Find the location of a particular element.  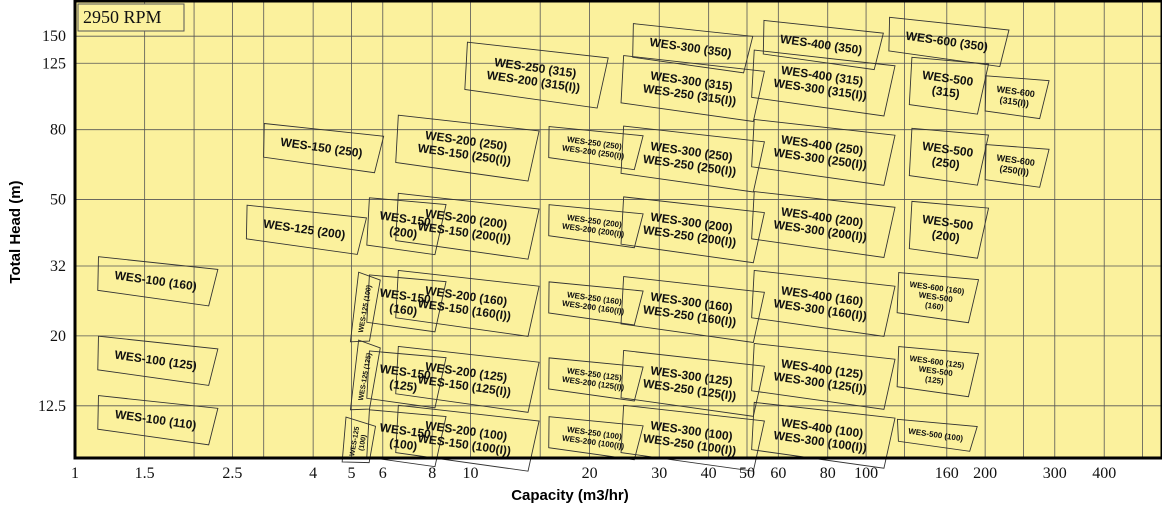

y-tick-label: 20 is located at coordinates (58, 336).